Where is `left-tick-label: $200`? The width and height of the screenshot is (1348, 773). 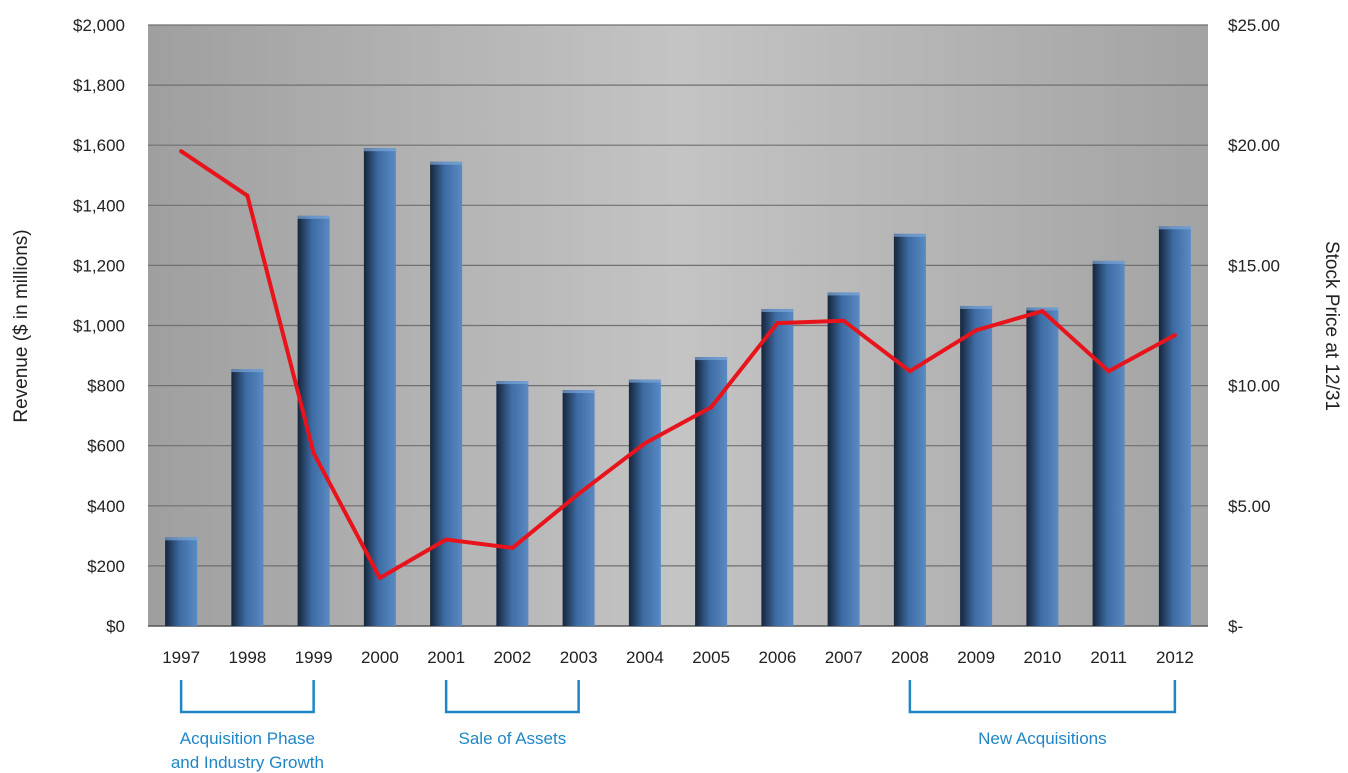
left-tick-label: $200 is located at coordinates (106, 566).